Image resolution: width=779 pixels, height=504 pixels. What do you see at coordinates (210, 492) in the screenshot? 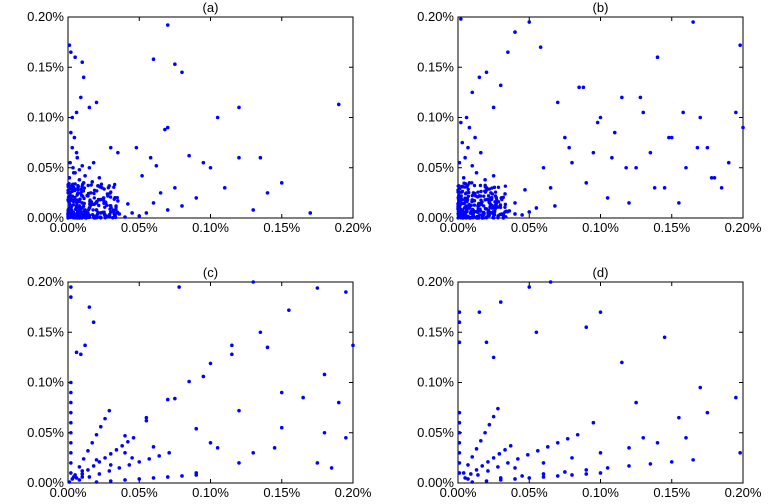
I see `x-tick-label: 0.10%` at bounding box center [210, 492].